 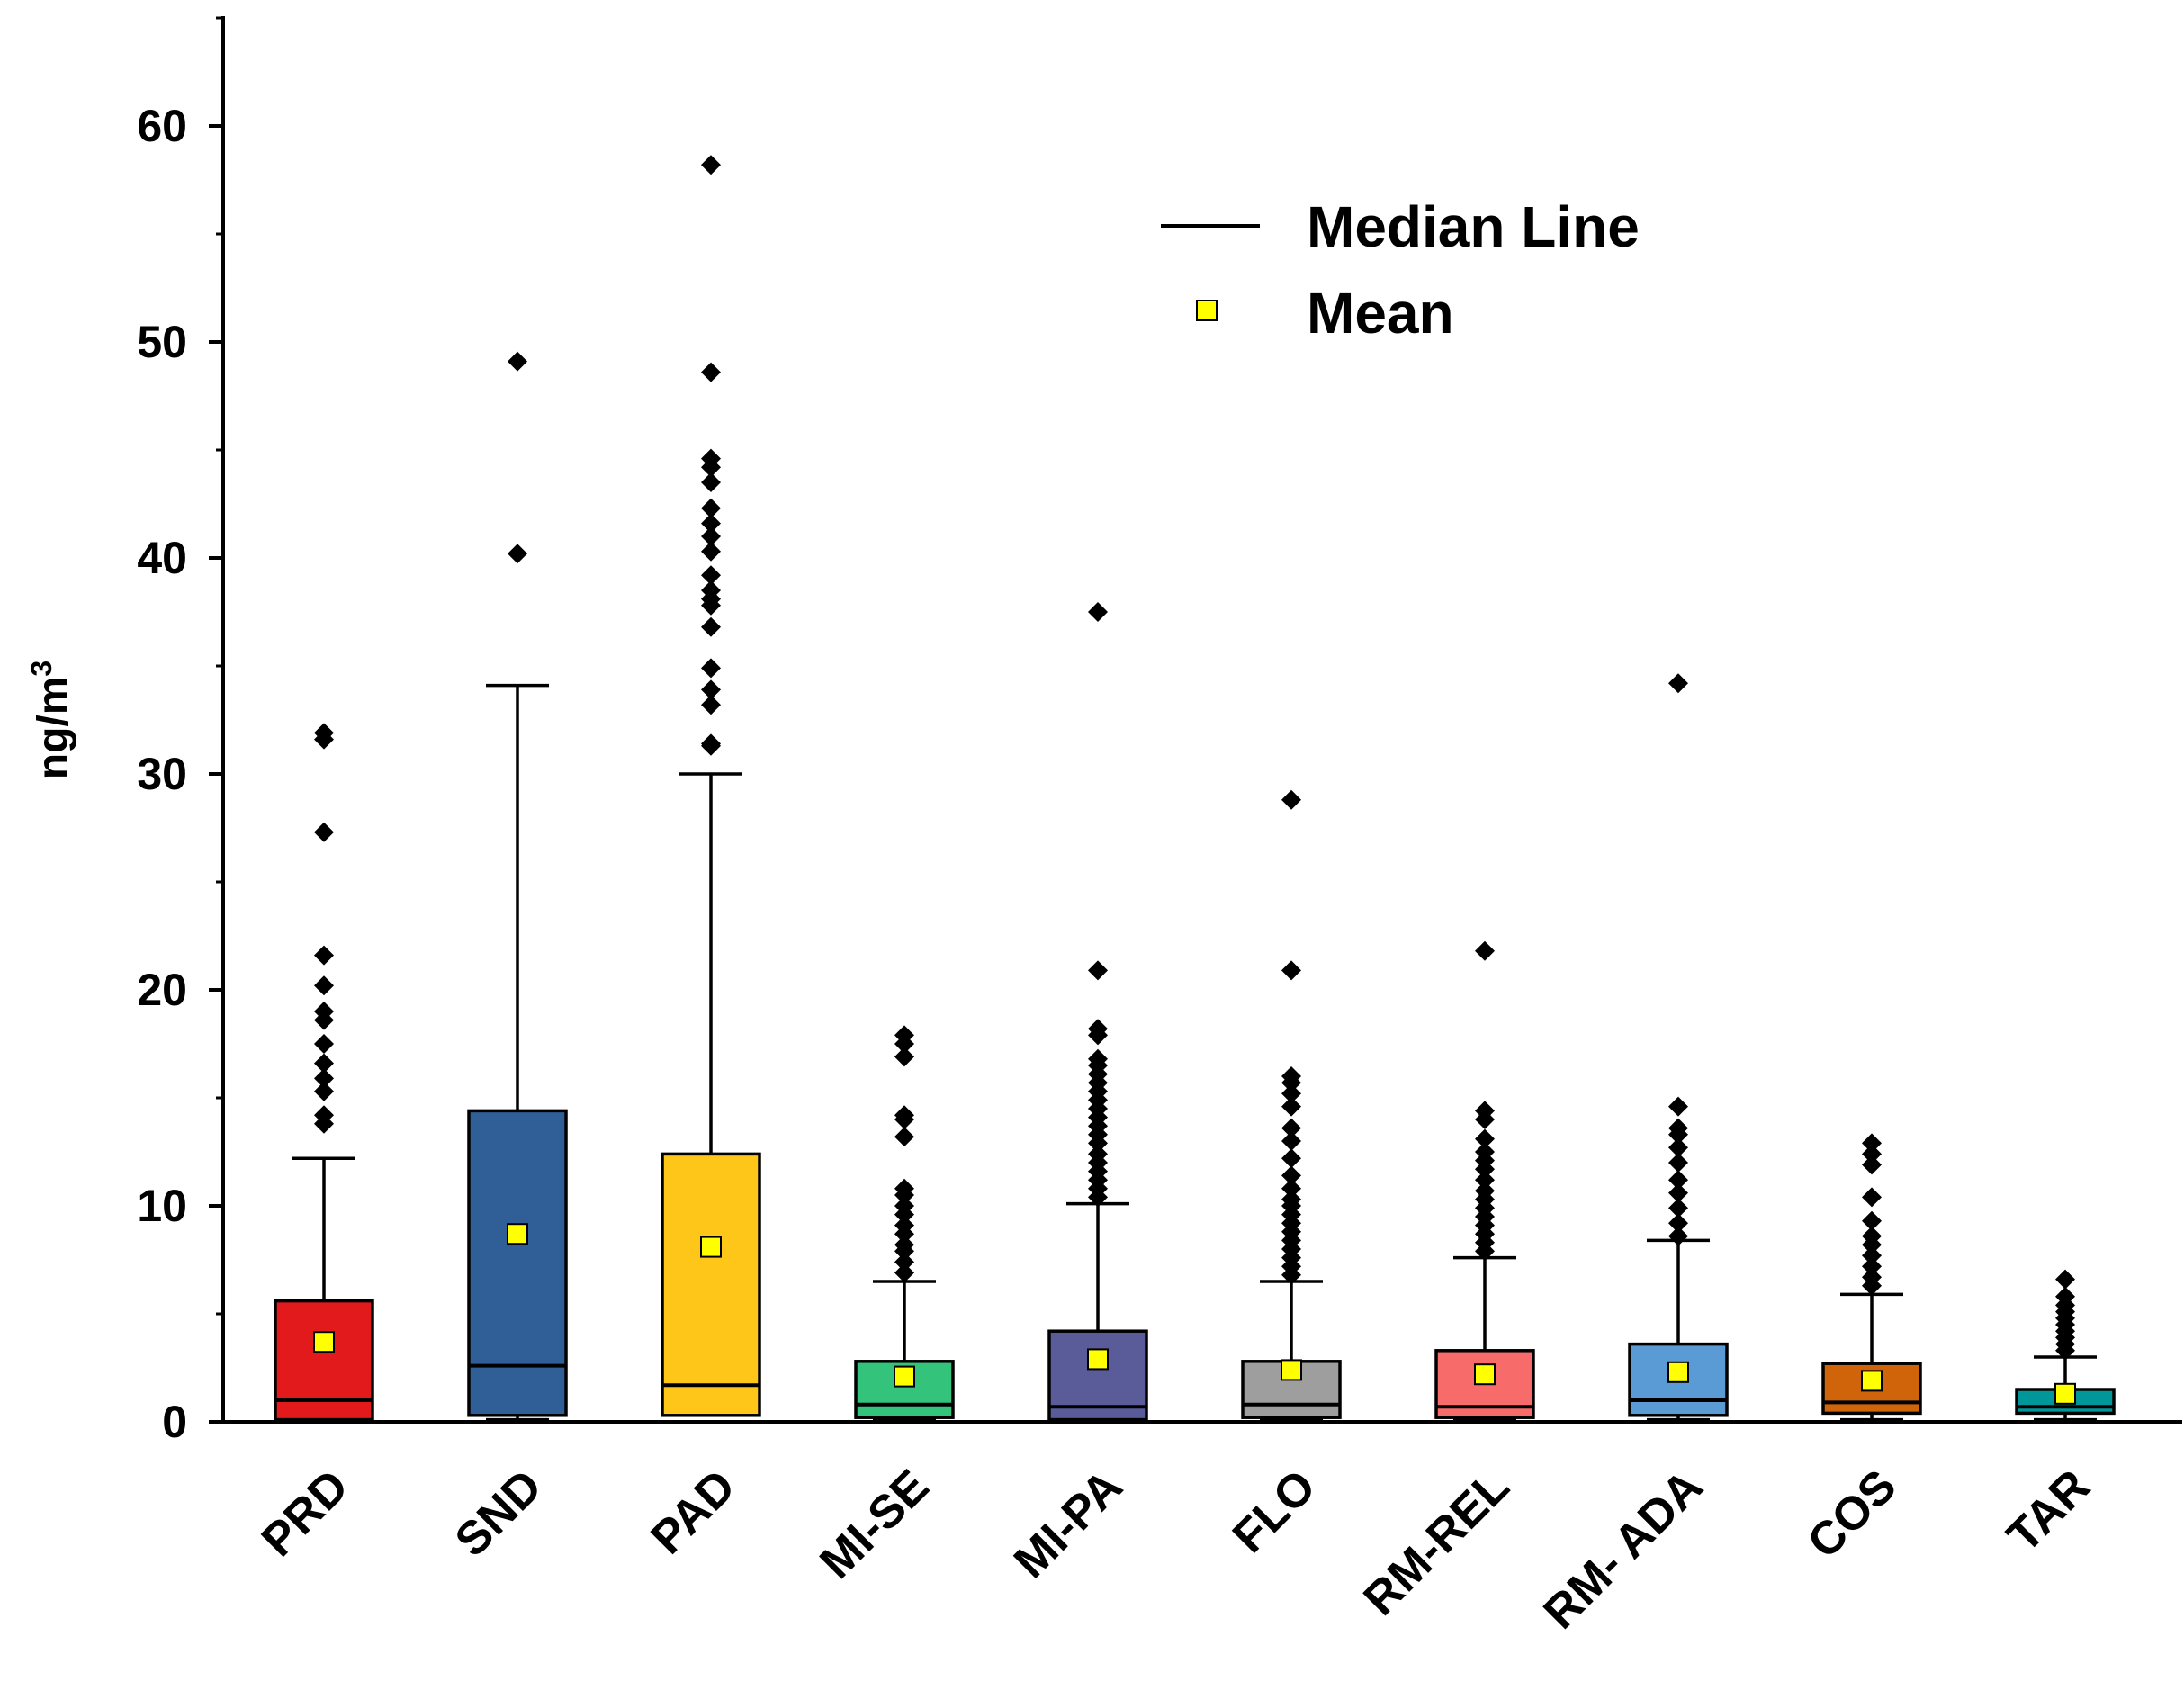 I want to click on x-tick-label: COS, so click(x=1852, y=1514).